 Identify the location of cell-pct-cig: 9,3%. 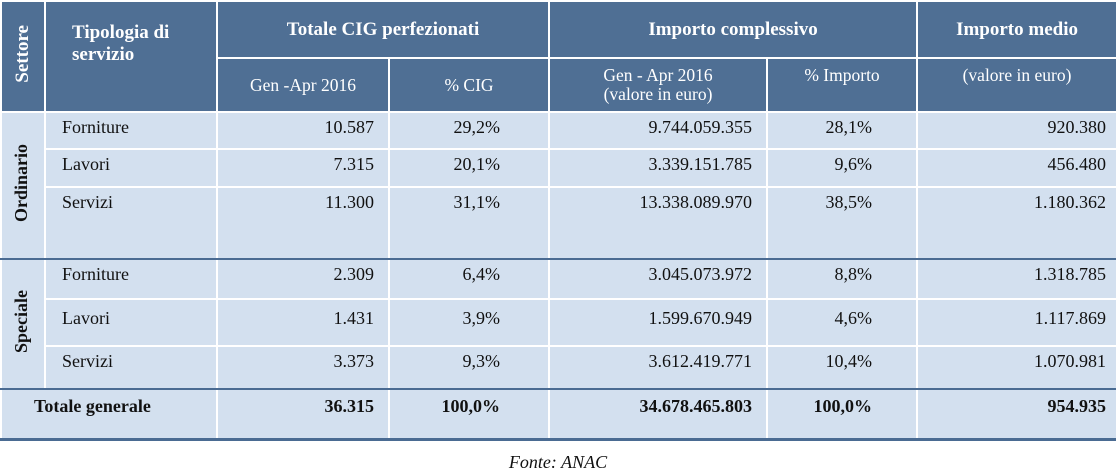
(469, 367).